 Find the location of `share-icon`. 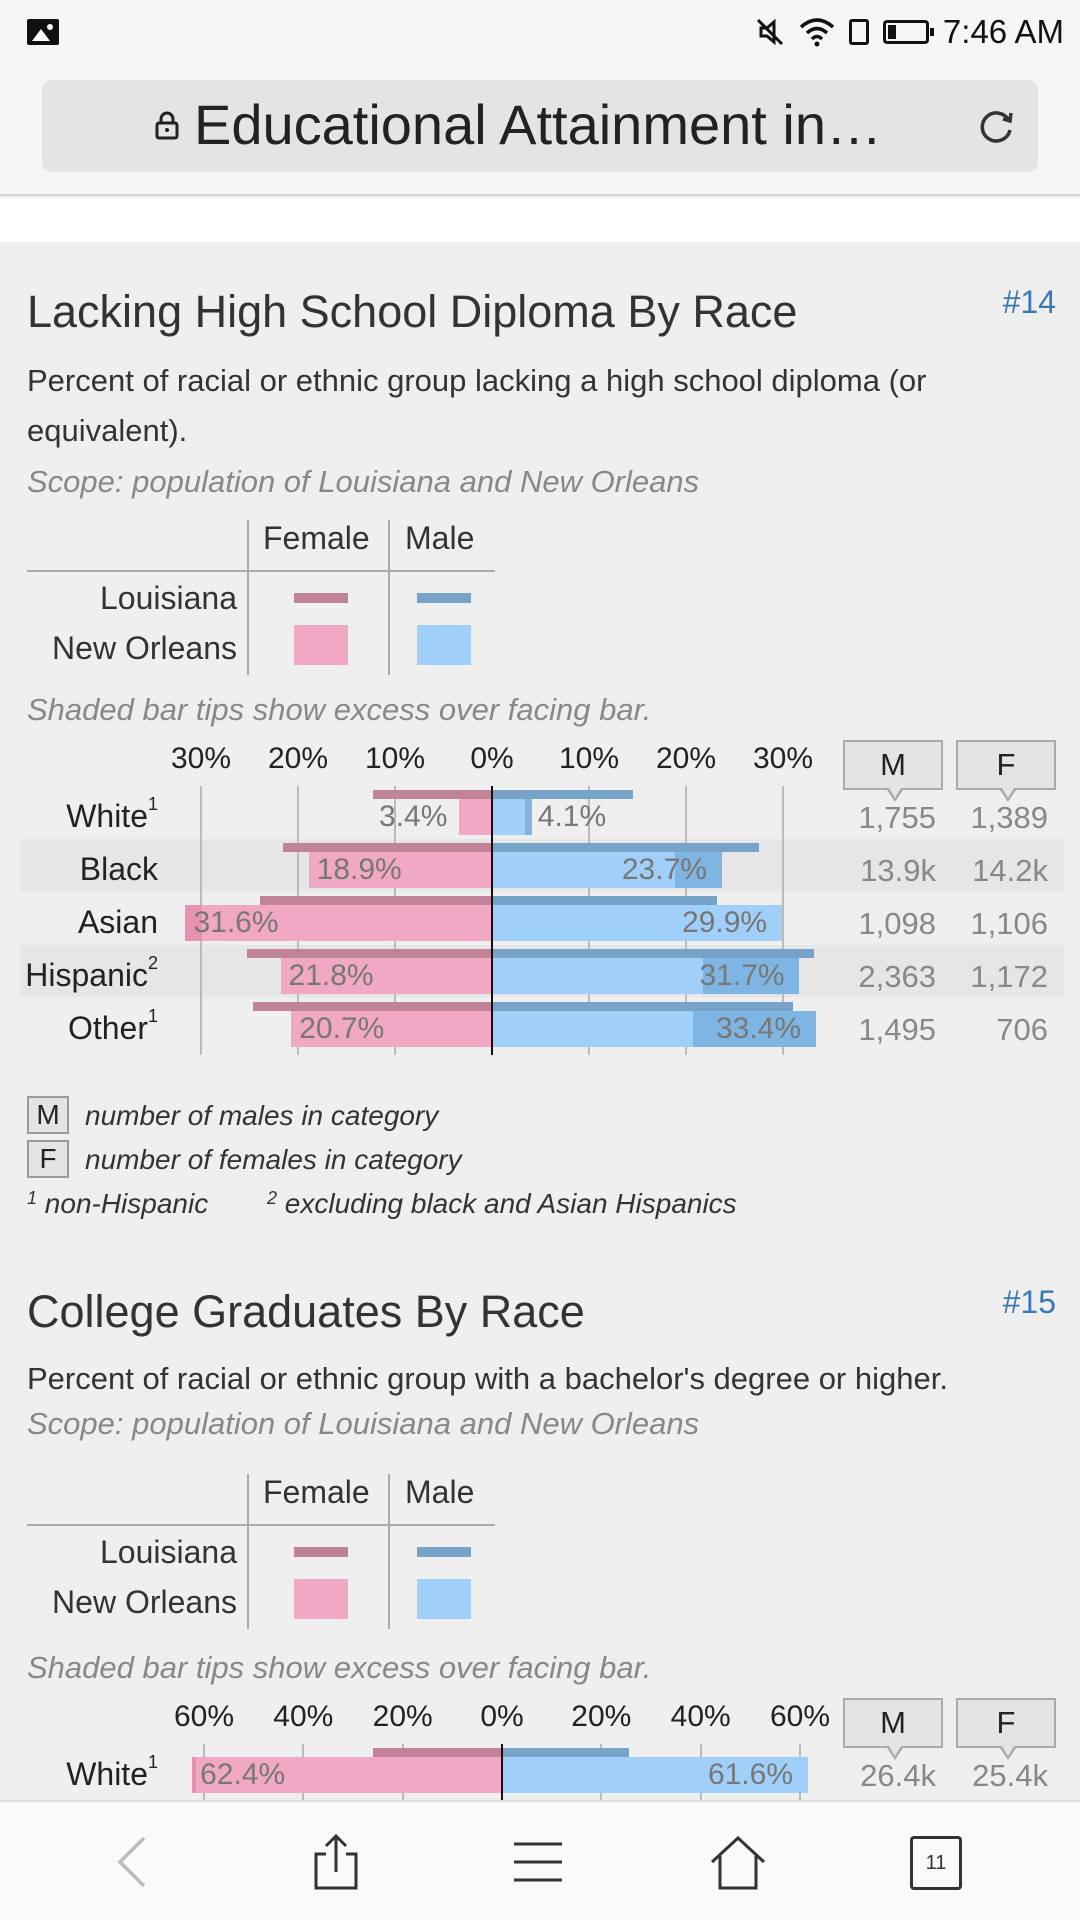

share-icon is located at coordinates (336, 1862).